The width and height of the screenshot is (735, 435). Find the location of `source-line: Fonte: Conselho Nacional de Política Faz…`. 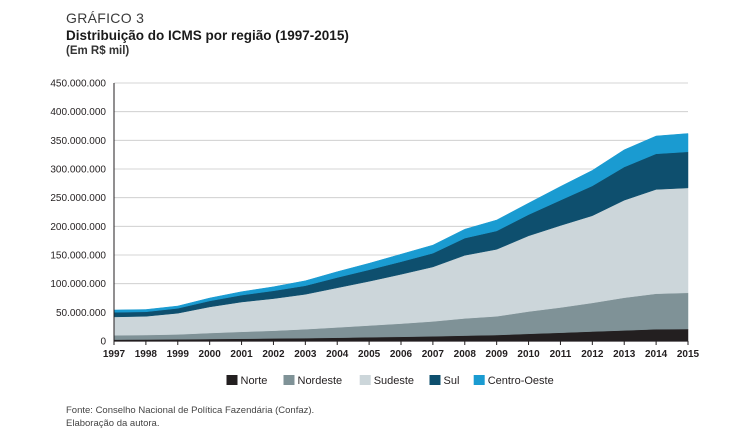

source-line: Fonte: Conselho Nacional de Política Faz… is located at coordinates (190, 410).